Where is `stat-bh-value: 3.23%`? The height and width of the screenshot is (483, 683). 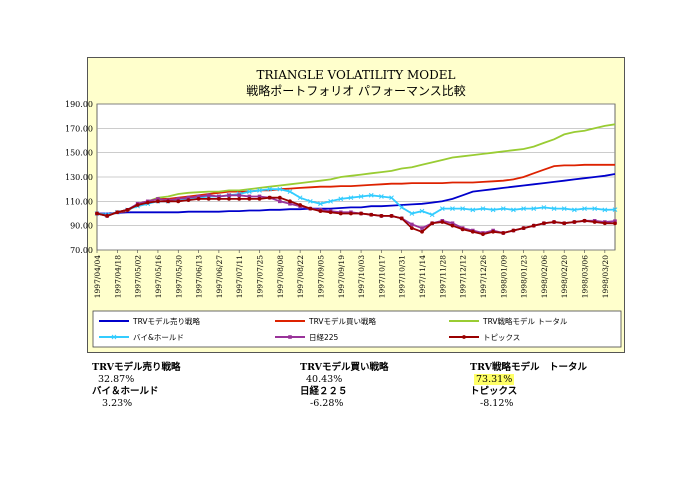 stat-bh-value: 3.23% is located at coordinates (117, 403).